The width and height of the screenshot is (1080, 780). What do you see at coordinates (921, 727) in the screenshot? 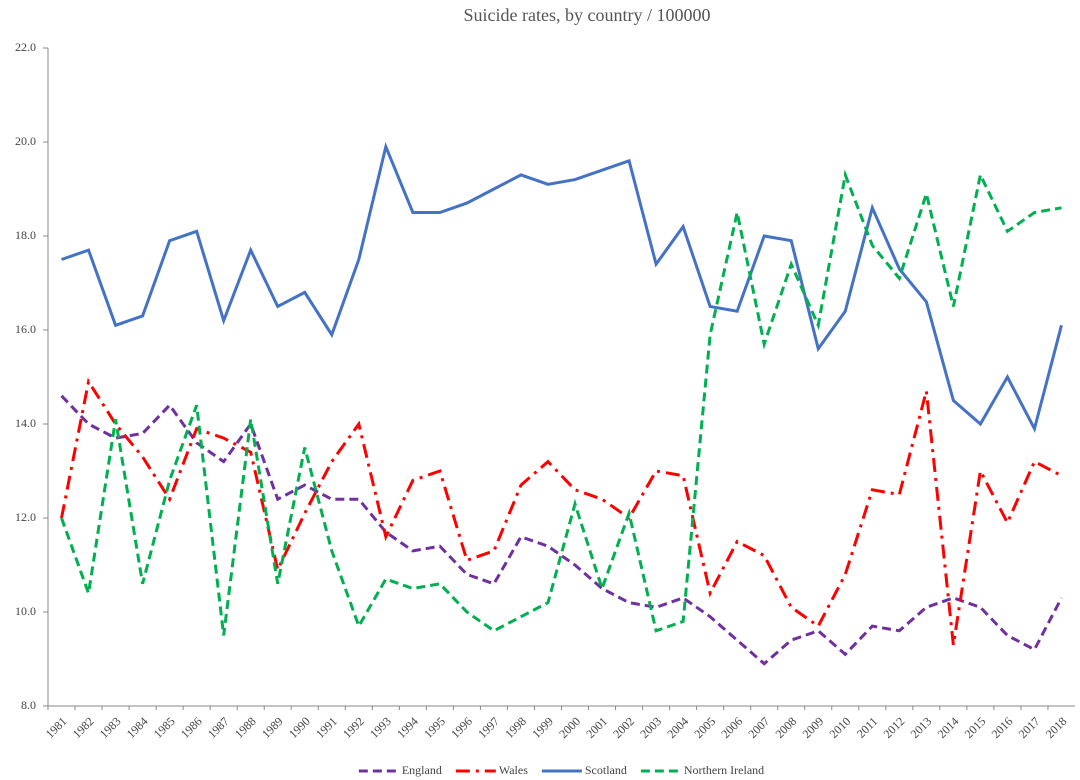
I see `x-tick-label: 2013` at bounding box center [921, 727].